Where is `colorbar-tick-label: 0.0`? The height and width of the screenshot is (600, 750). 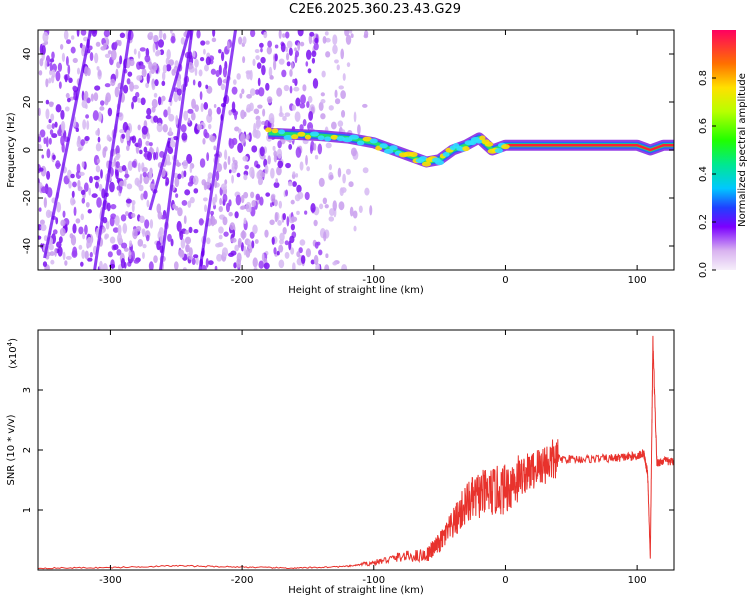
colorbar-tick-label: 0.0 is located at coordinates (703, 270).